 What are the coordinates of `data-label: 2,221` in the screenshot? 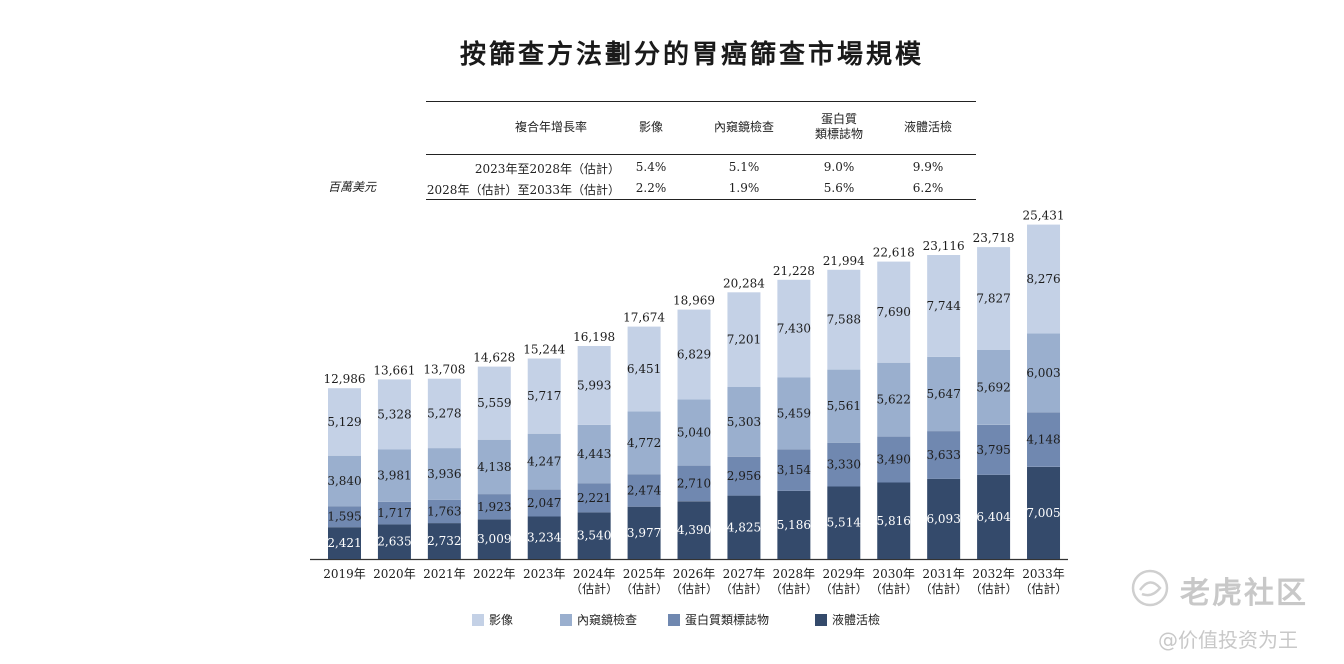 It's located at (594, 498).